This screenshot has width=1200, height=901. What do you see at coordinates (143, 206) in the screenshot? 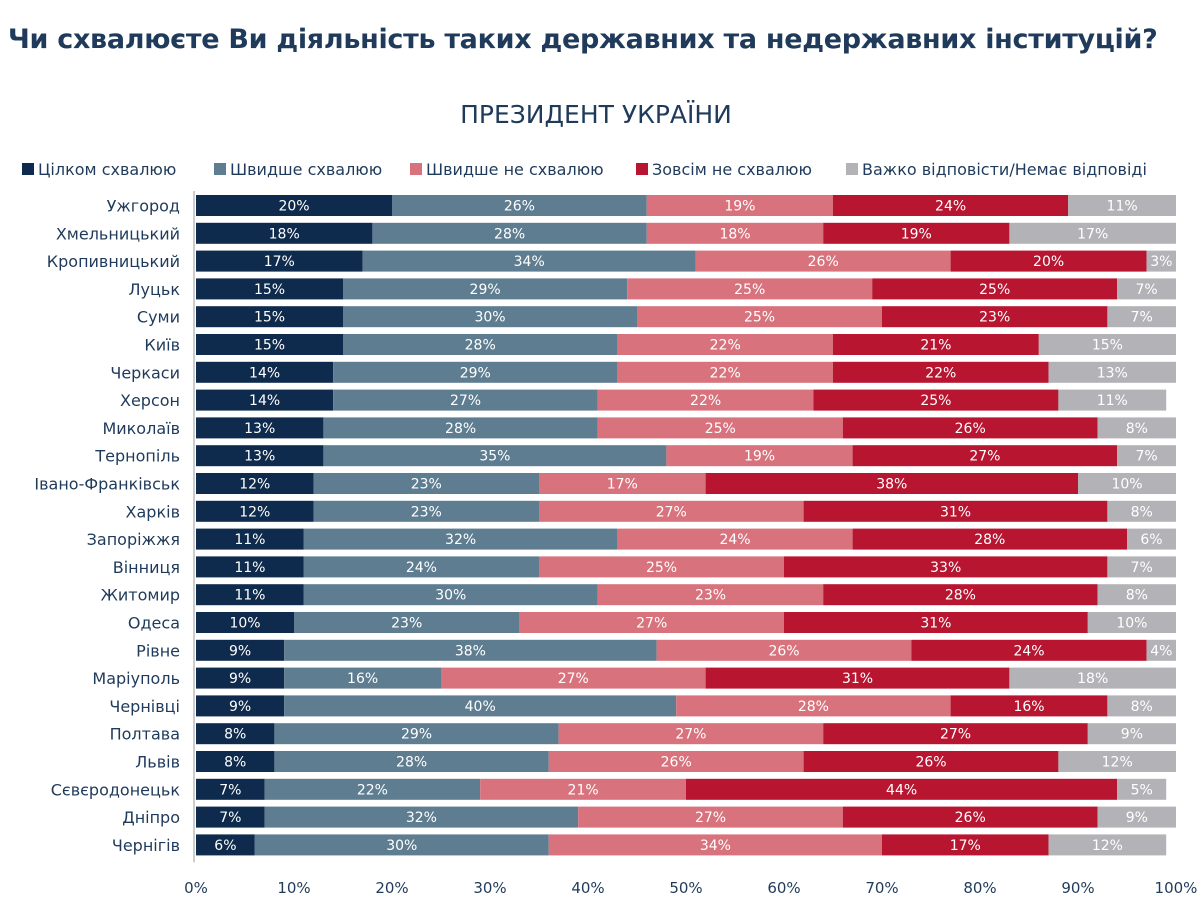
I see `category-label: Ужгород` at bounding box center [143, 206].